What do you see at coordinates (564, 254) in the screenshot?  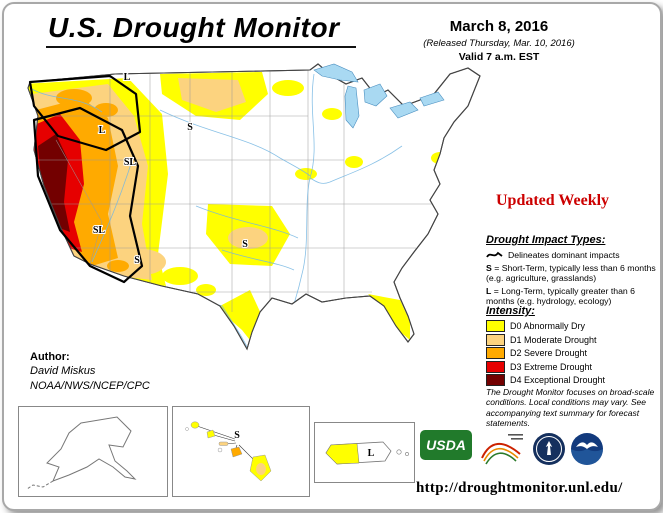 I see `delineates-text: Delineates dominant impacts` at bounding box center [564, 254].